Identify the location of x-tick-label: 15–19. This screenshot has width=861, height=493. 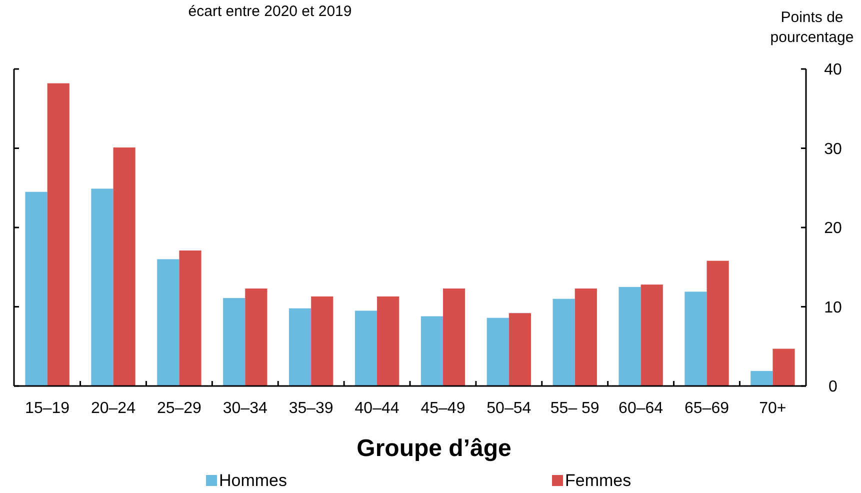
(47, 408).